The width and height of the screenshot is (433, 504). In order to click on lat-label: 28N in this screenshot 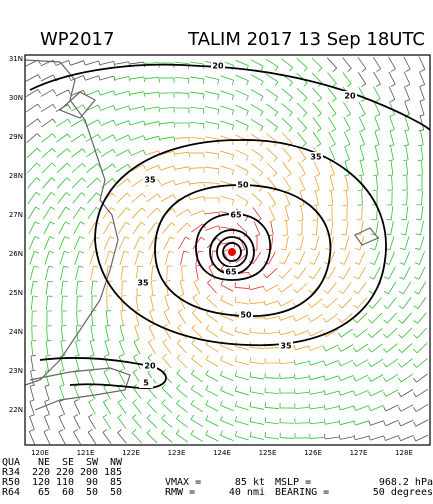, I will do `click(16, 176)`.